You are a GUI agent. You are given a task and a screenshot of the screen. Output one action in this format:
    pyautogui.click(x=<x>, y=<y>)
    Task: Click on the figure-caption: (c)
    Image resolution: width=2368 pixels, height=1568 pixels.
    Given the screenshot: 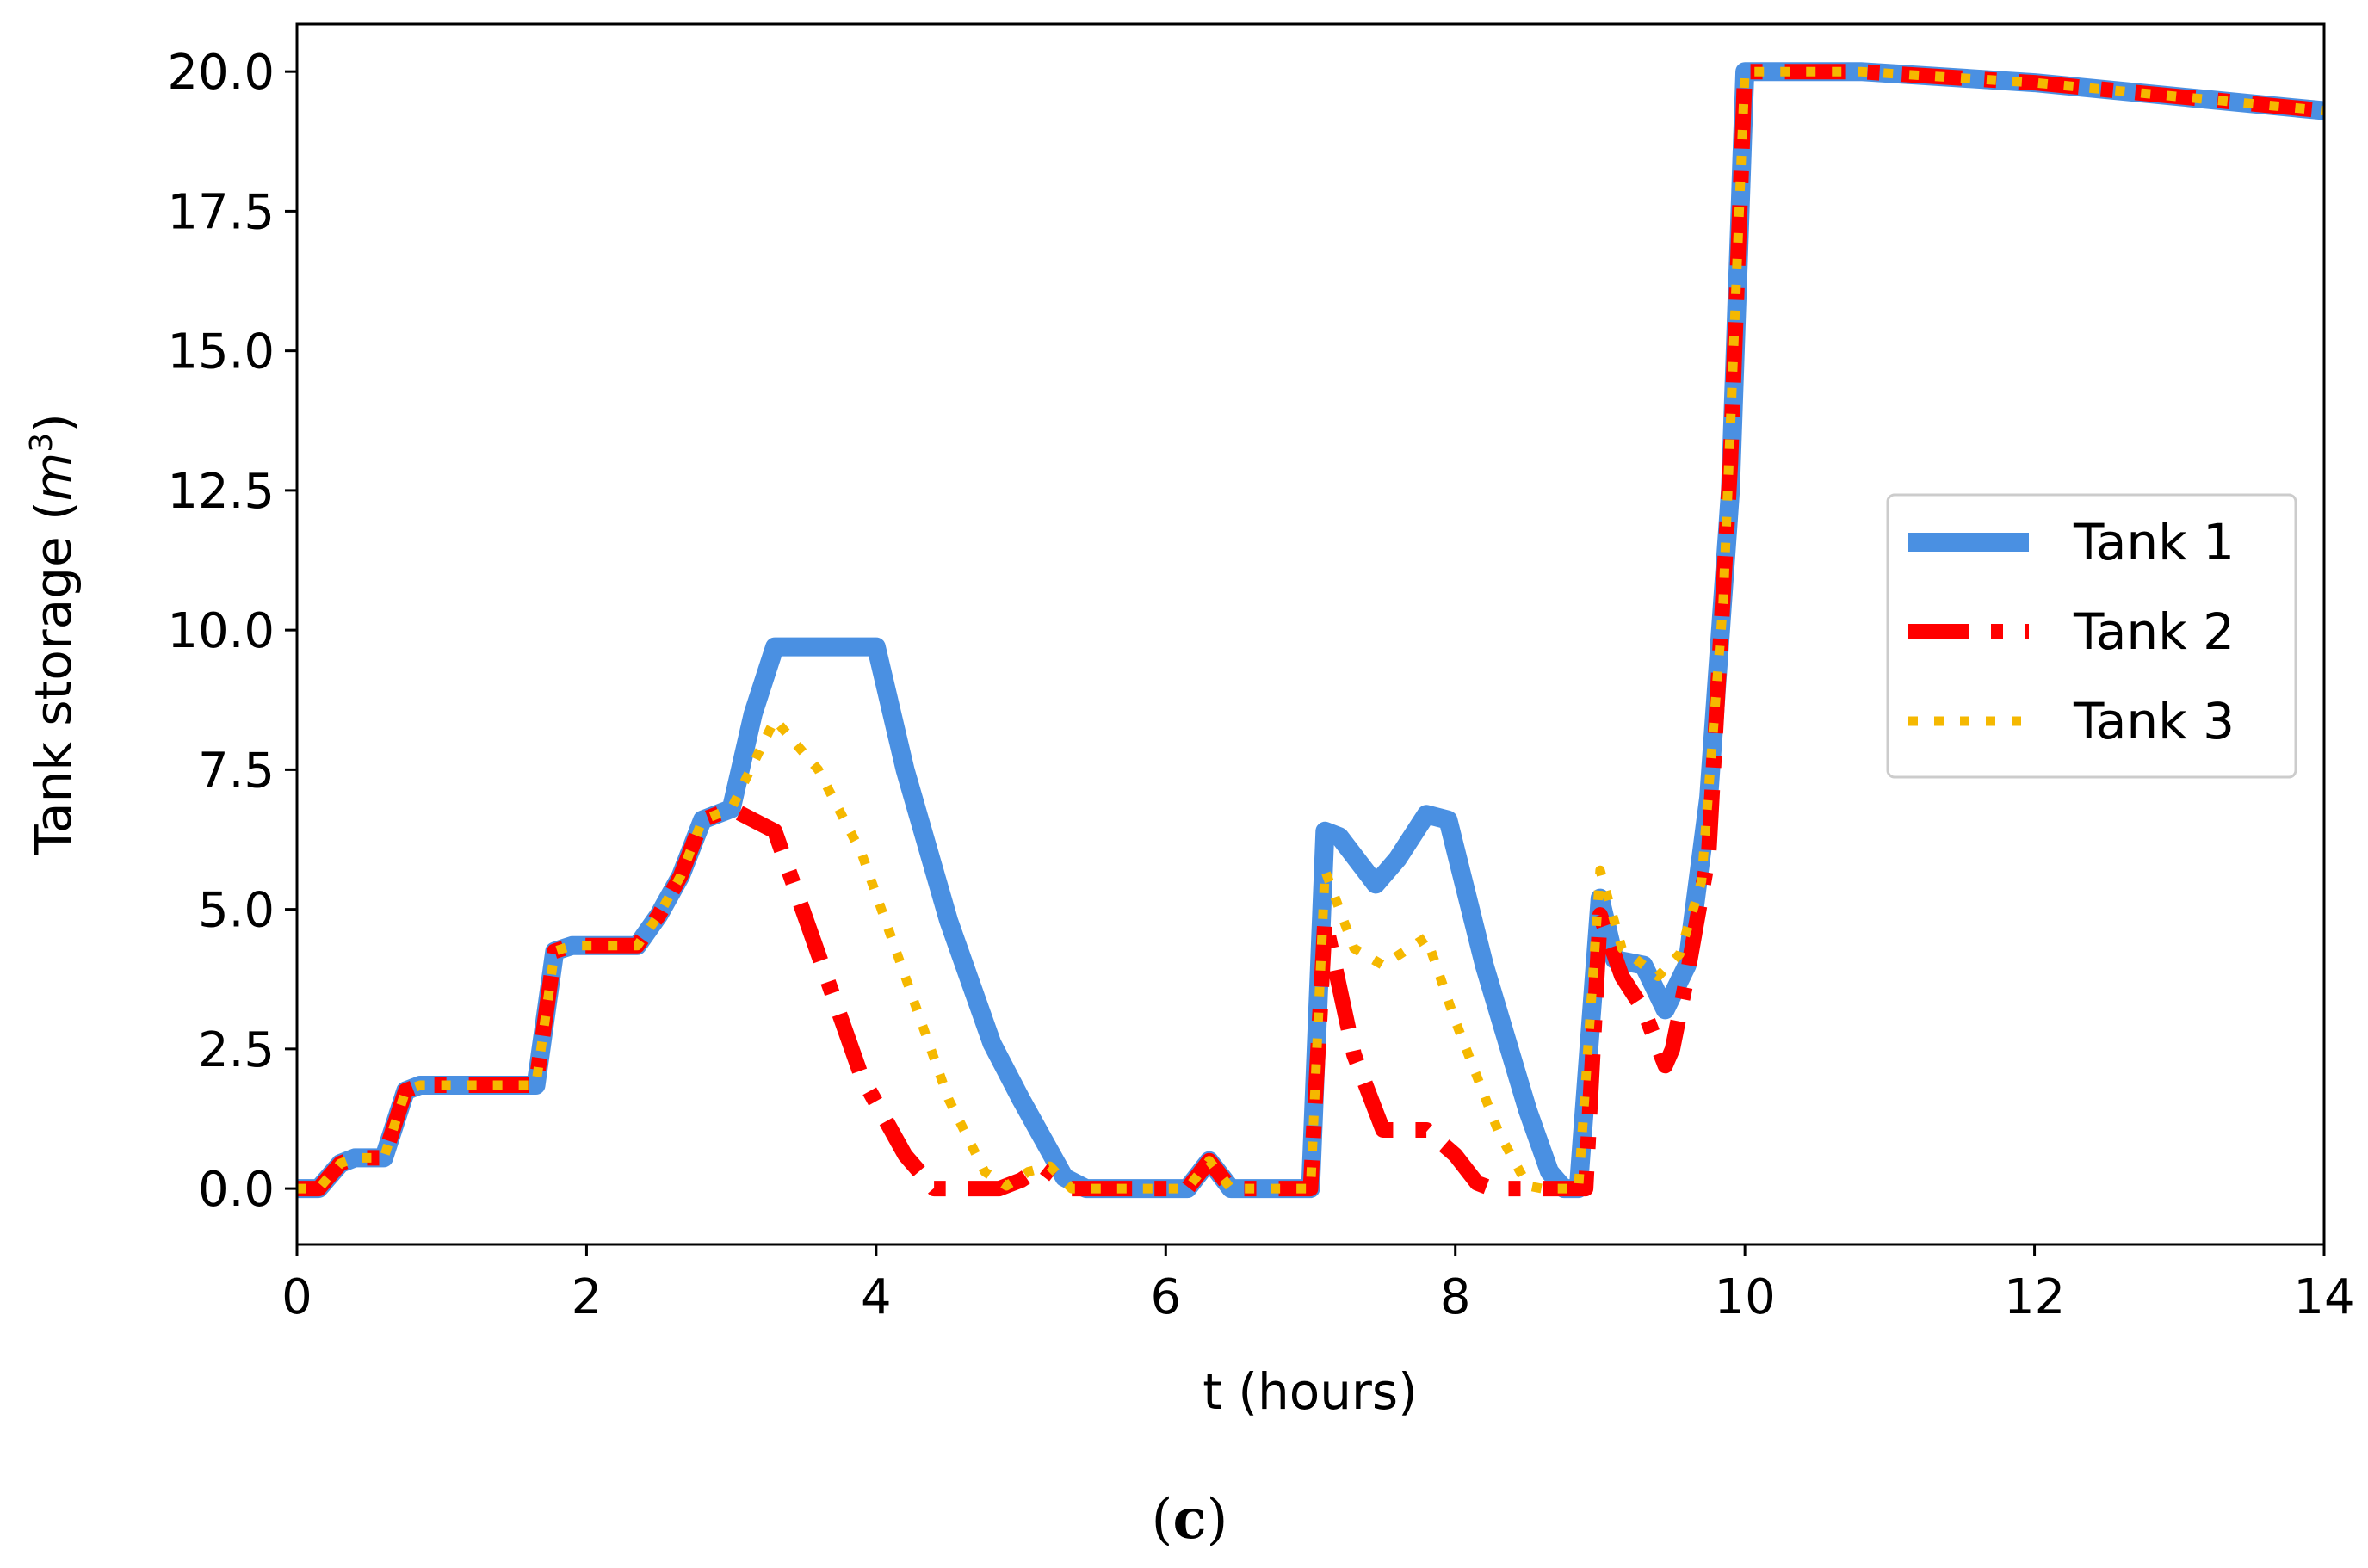 What is the action you would take?
    pyautogui.click(x=1190, y=1520)
    